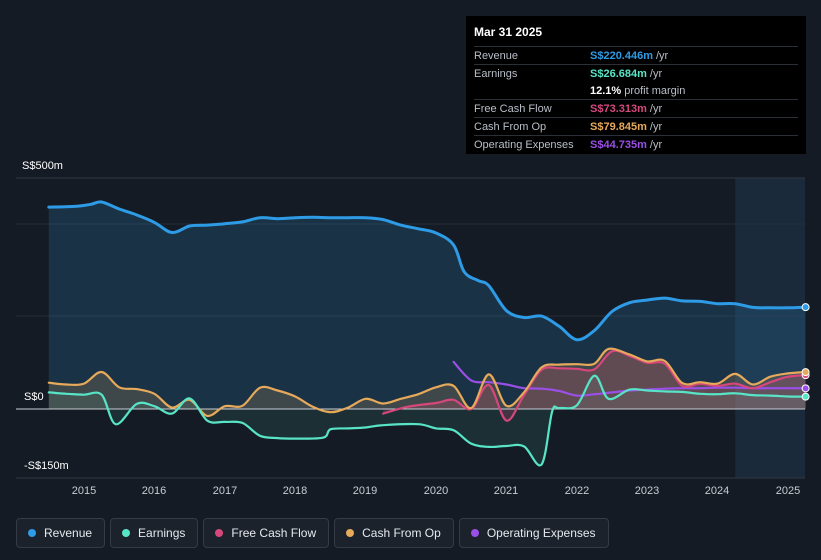  What do you see at coordinates (805, 307) in the screenshot?
I see `revenue-endpoint` at bounding box center [805, 307].